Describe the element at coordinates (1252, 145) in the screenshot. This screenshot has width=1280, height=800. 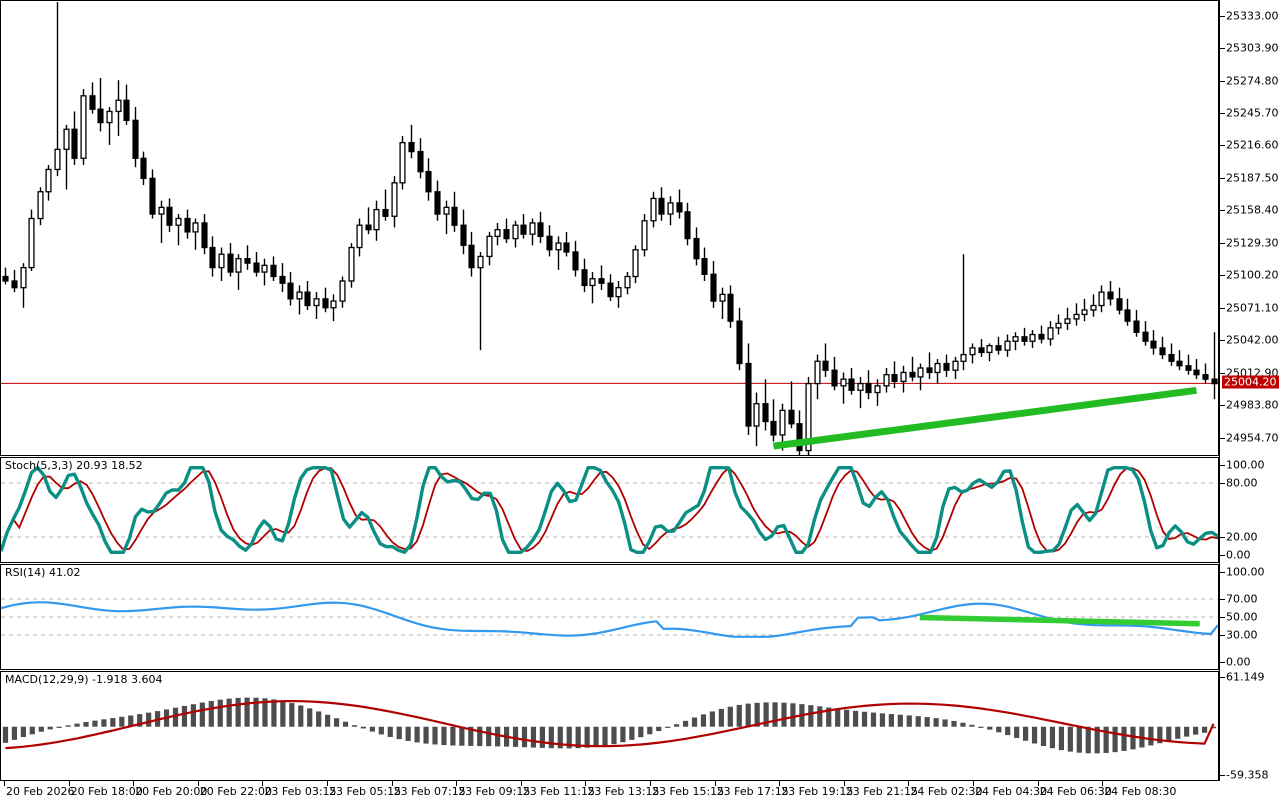
I see `scale-label: 25216.60` at that location.